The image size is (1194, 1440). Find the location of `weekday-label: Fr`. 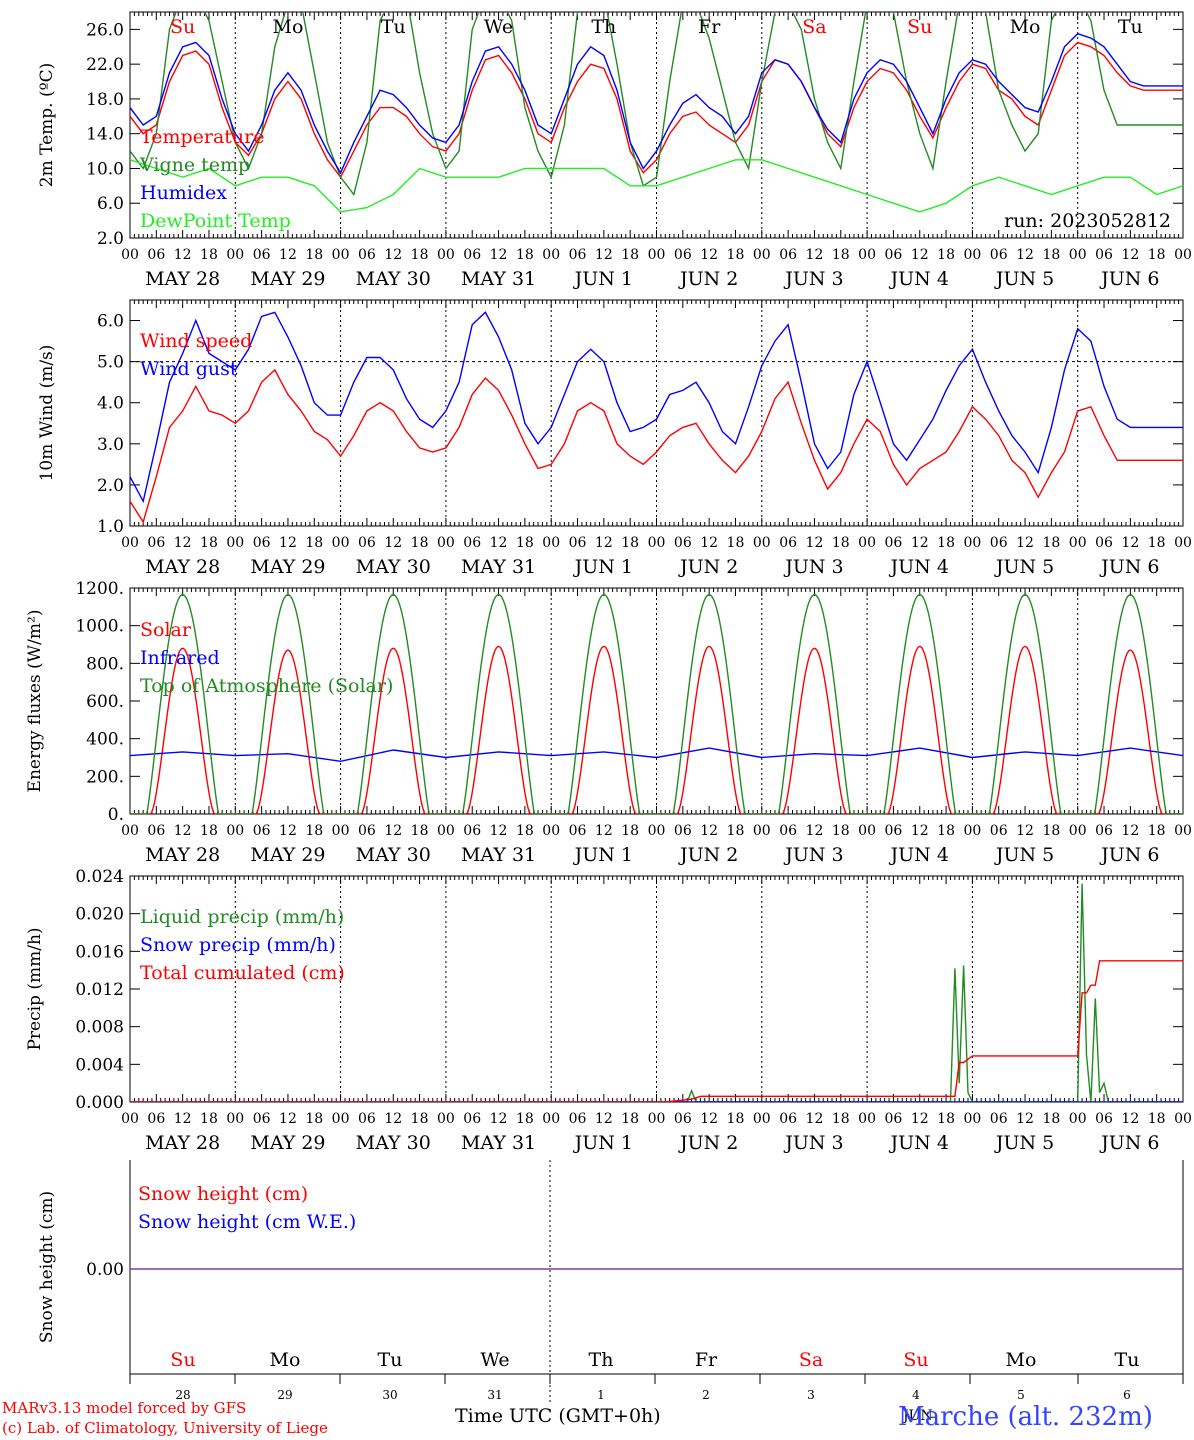

weekday-label: Fr is located at coordinates (709, 27).